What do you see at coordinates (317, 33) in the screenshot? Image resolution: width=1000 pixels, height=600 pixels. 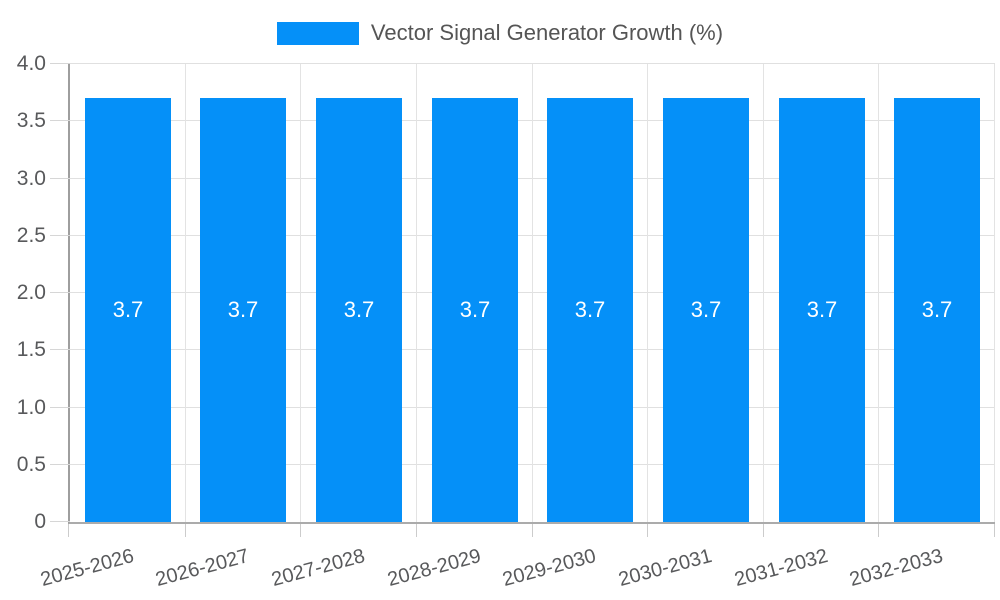 I see `legend-swatch` at bounding box center [317, 33].